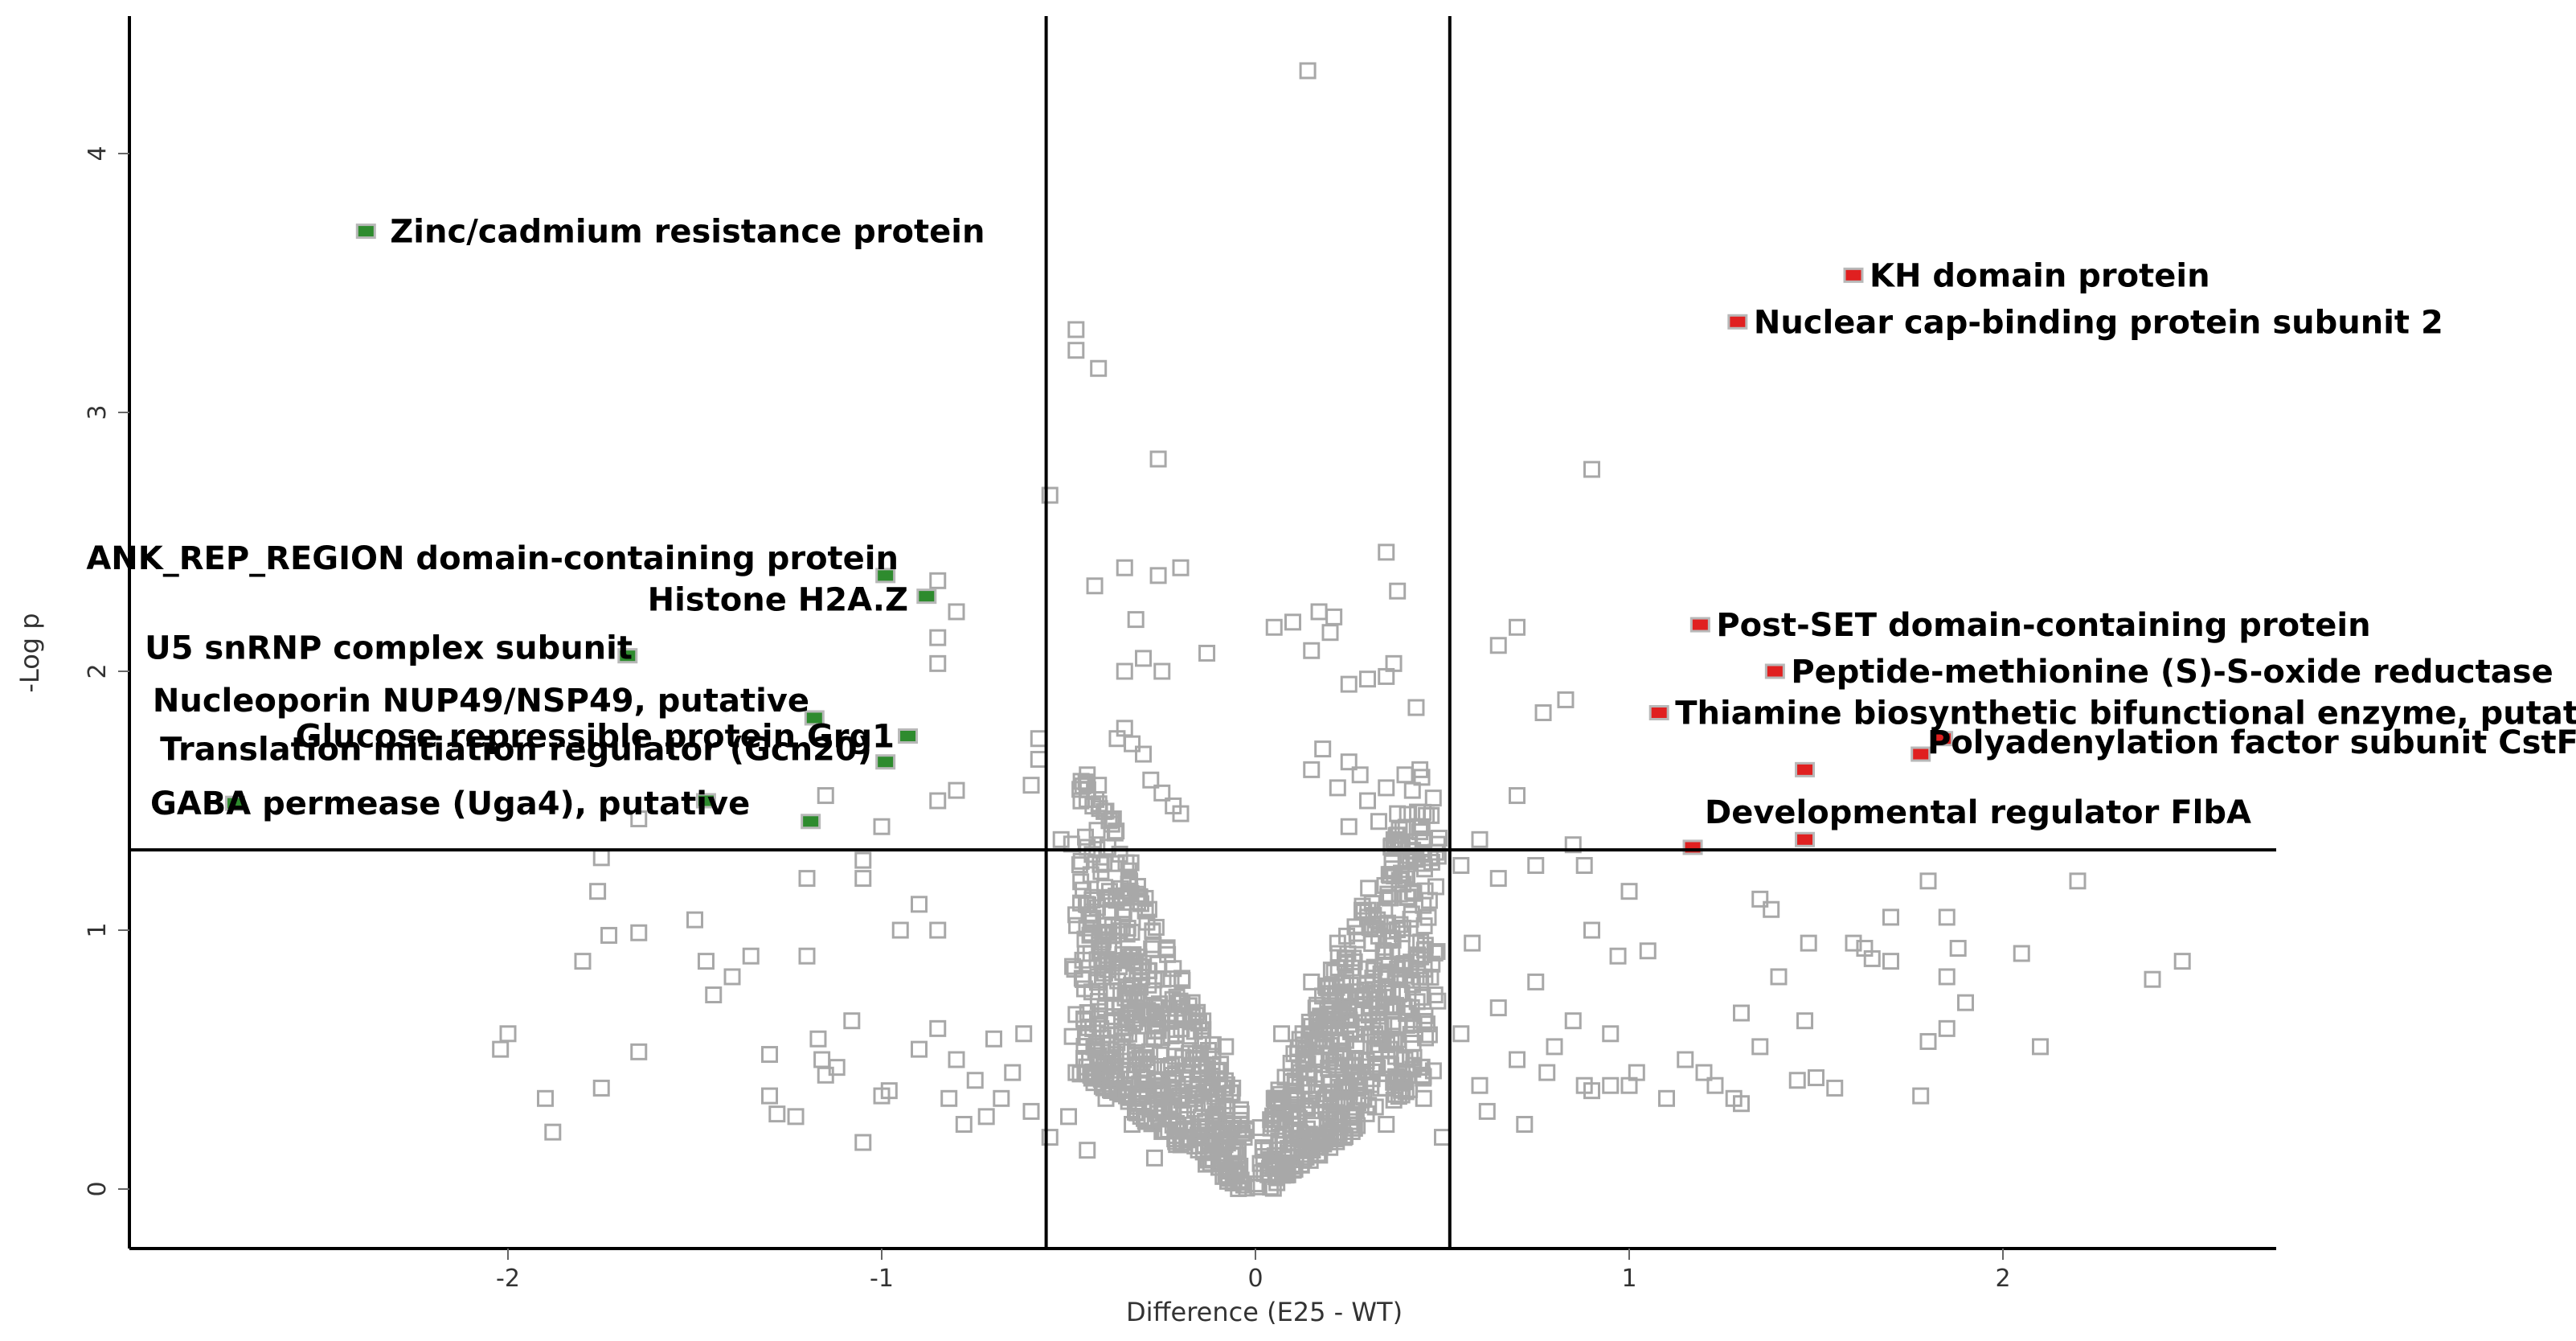  Describe the element at coordinates (1253, 1271) in the screenshot. I see `x-axis-ticks: -2 -1 0 1 2` at that location.